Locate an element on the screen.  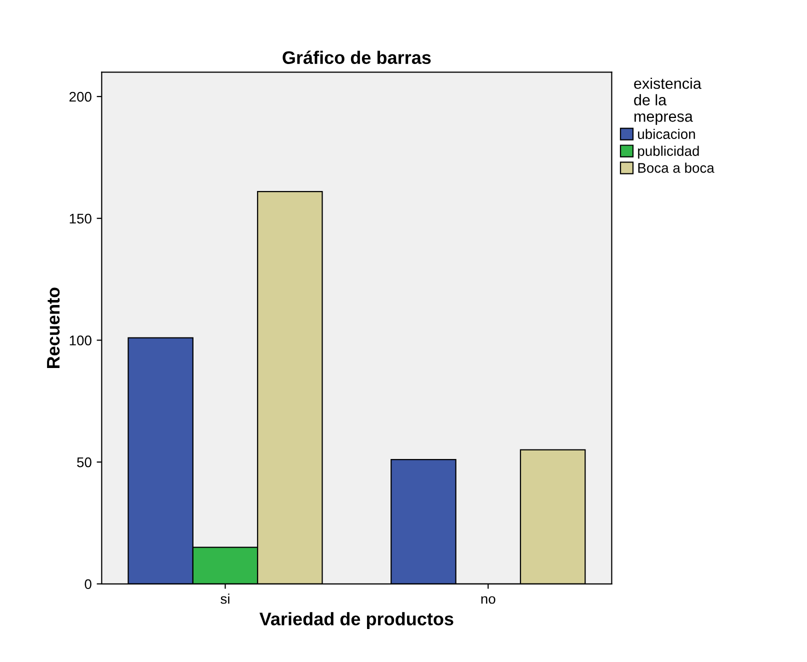
y-tick-label: 200 is located at coordinates (80, 97).